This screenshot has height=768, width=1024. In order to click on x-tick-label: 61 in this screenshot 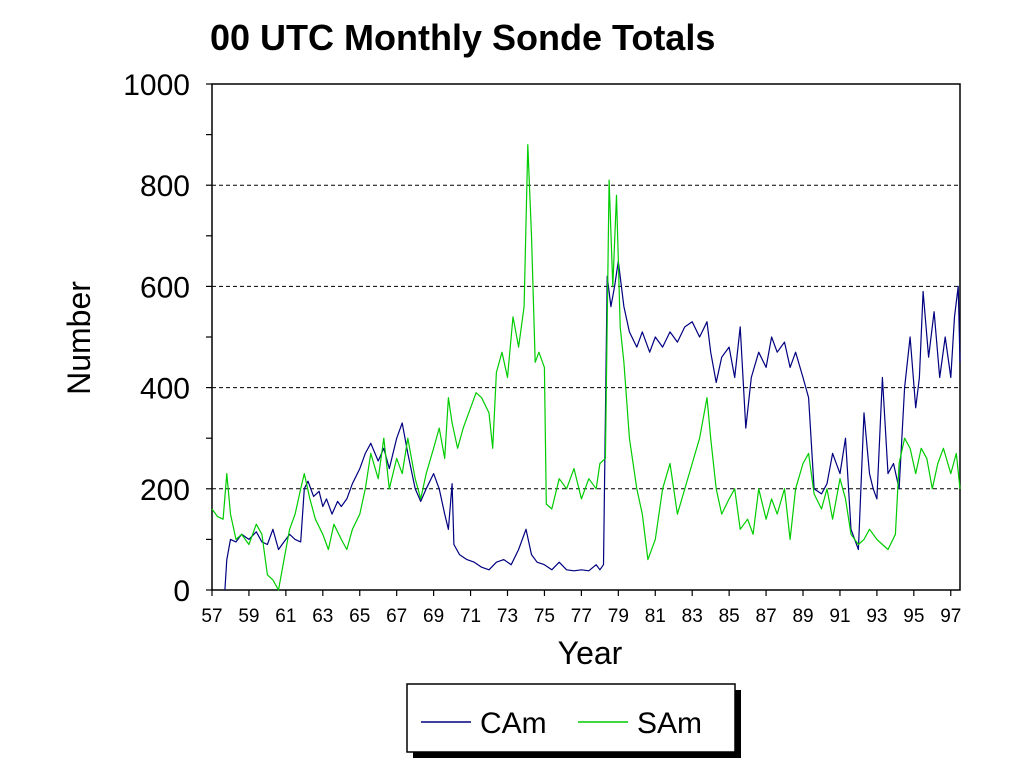, I will do `click(285, 616)`.